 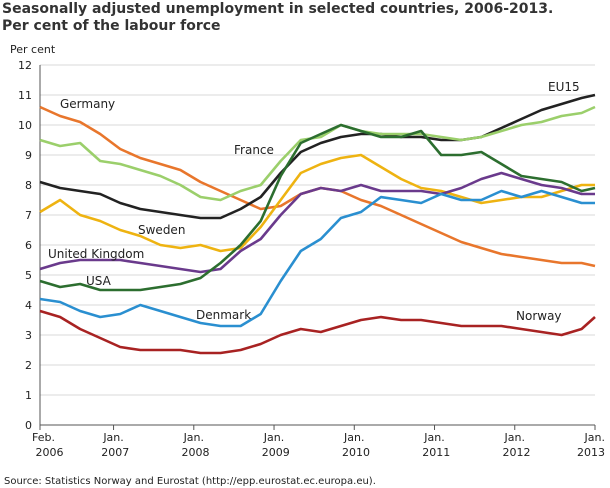 I want to click on y-tick-label: 5, so click(x=28, y=275).